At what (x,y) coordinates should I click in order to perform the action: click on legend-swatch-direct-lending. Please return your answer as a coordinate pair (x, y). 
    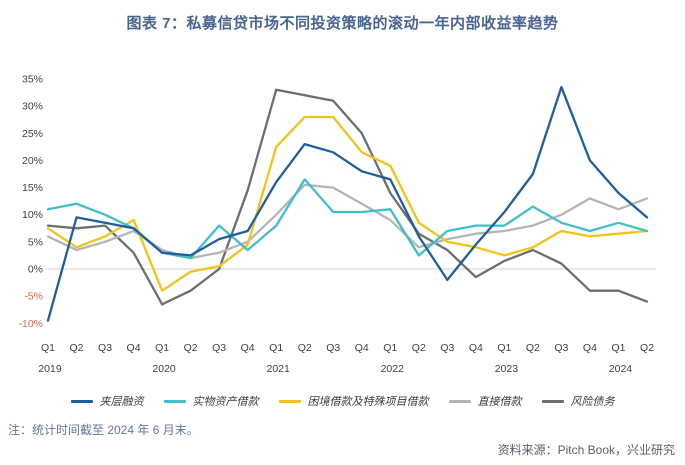
    Looking at the image, I should click on (459, 401).